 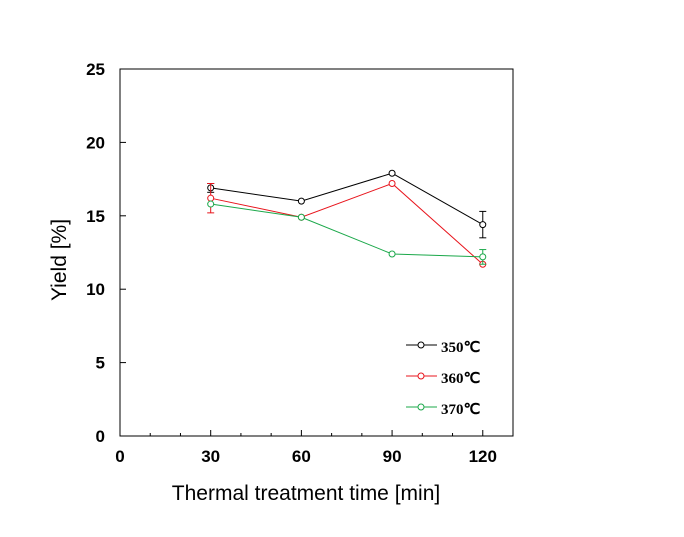 What do you see at coordinates (301, 456) in the screenshot?
I see `x-tick-label: 60` at bounding box center [301, 456].